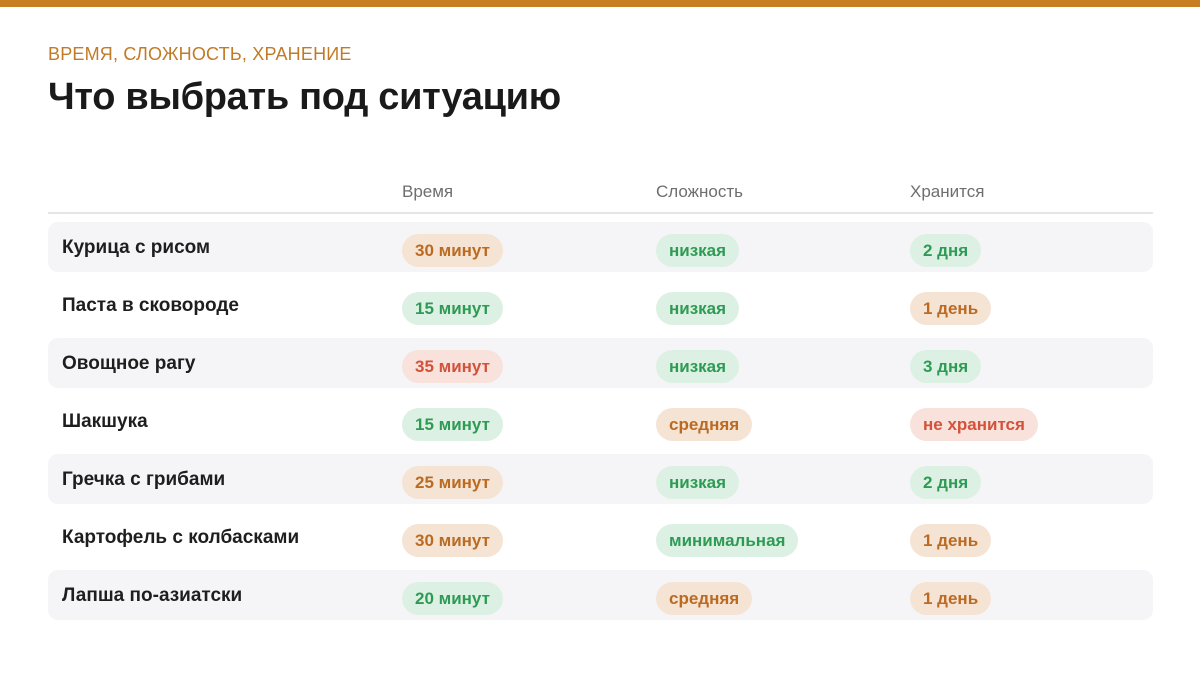  Describe the element at coordinates (452, 598) in the screenshot. I see `time-badge: 20 минут` at that location.